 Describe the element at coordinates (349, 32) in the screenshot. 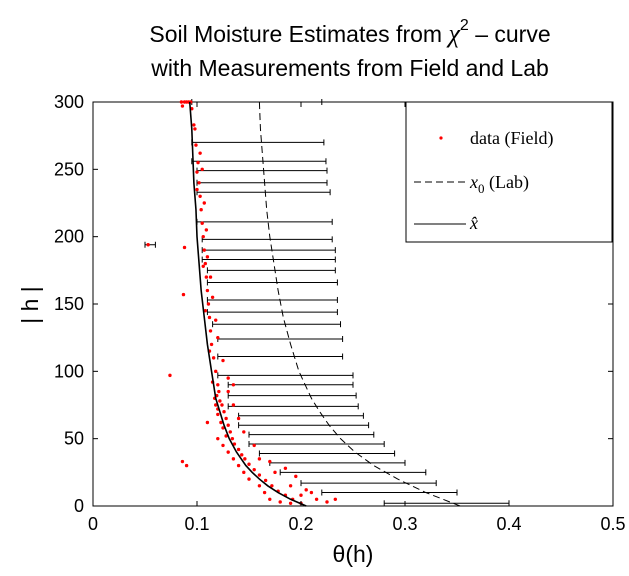

I see `chart-title-line1: Soil Moisture Estimates from χ2 – curve` at that location.